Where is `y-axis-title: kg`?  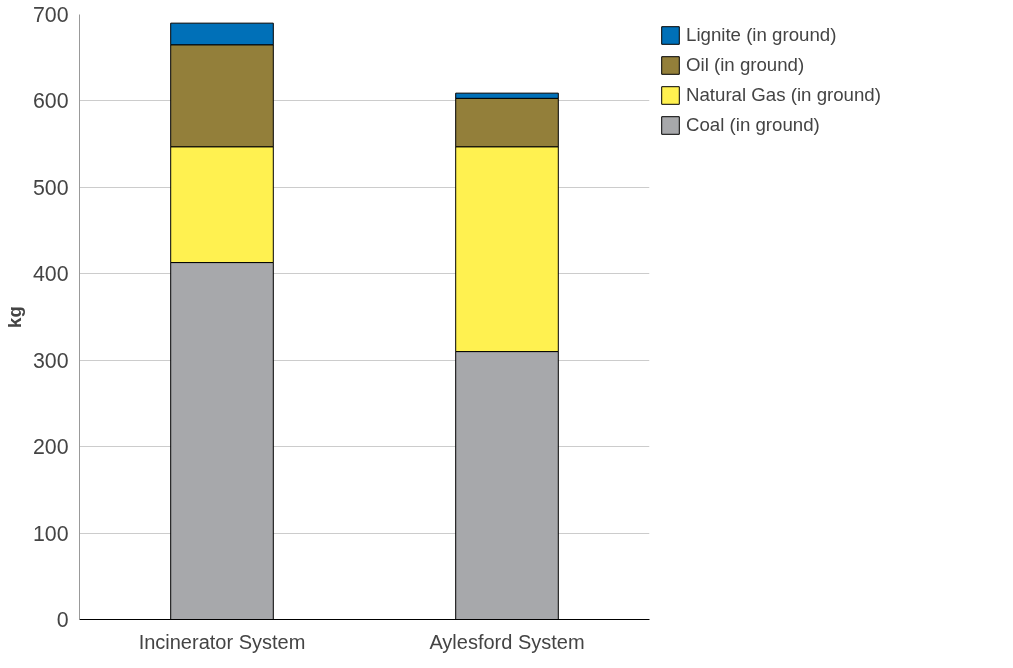 y-axis-title: kg is located at coordinates (14, 317).